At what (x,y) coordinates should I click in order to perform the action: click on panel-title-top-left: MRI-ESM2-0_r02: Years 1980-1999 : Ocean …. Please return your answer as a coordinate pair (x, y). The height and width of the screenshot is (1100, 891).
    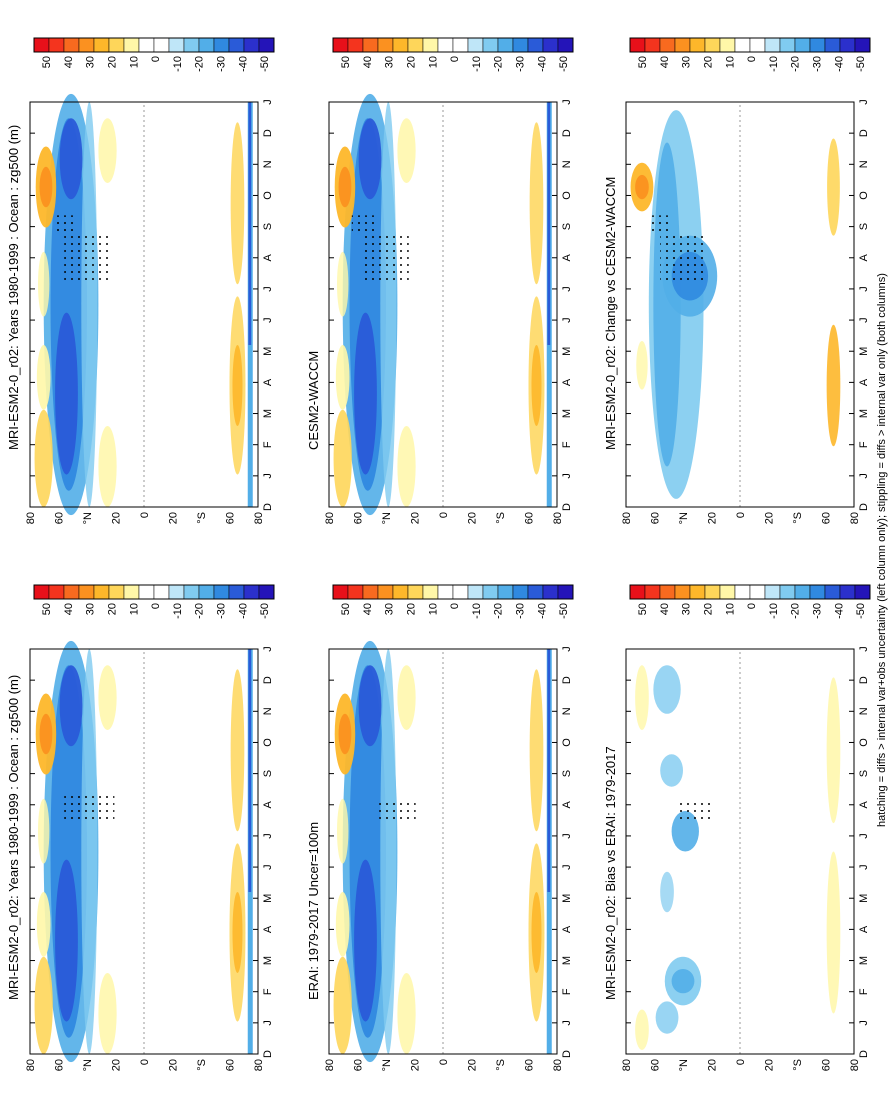
    Looking at the image, I should click on (13, 837).